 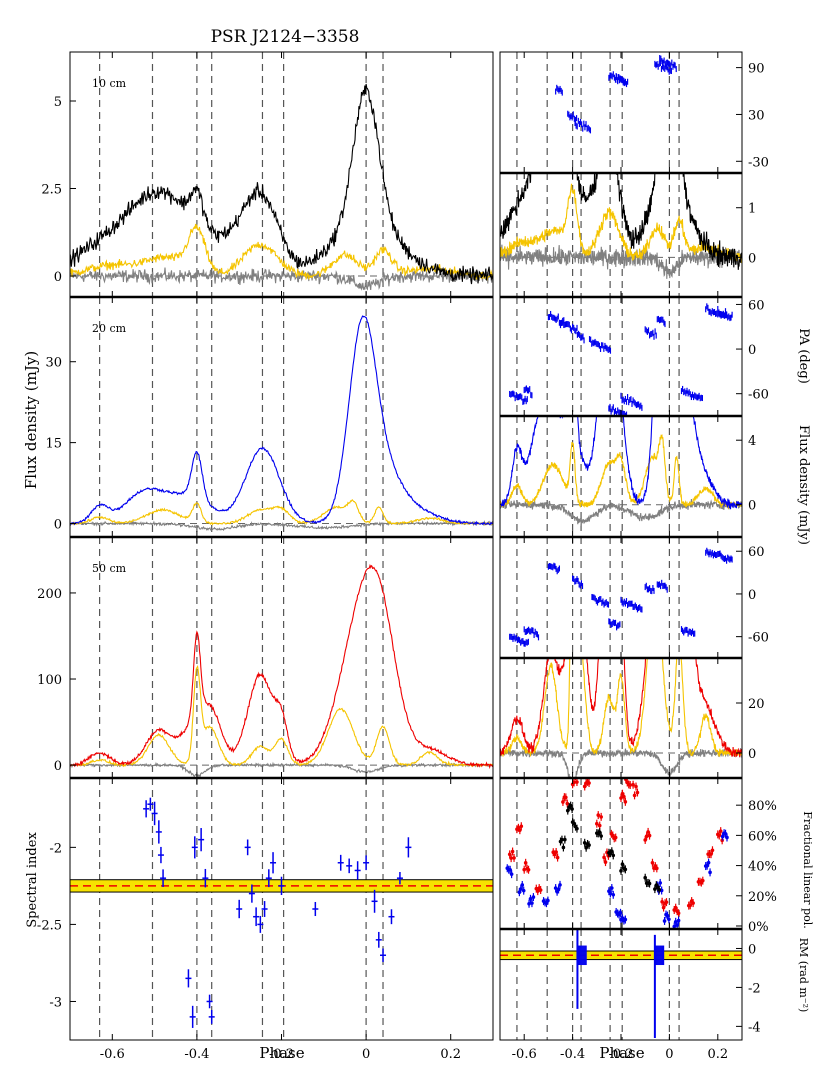 What do you see at coordinates (758, 638) in the screenshot?
I see `y-tick-label: -60` at bounding box center [758, 638].